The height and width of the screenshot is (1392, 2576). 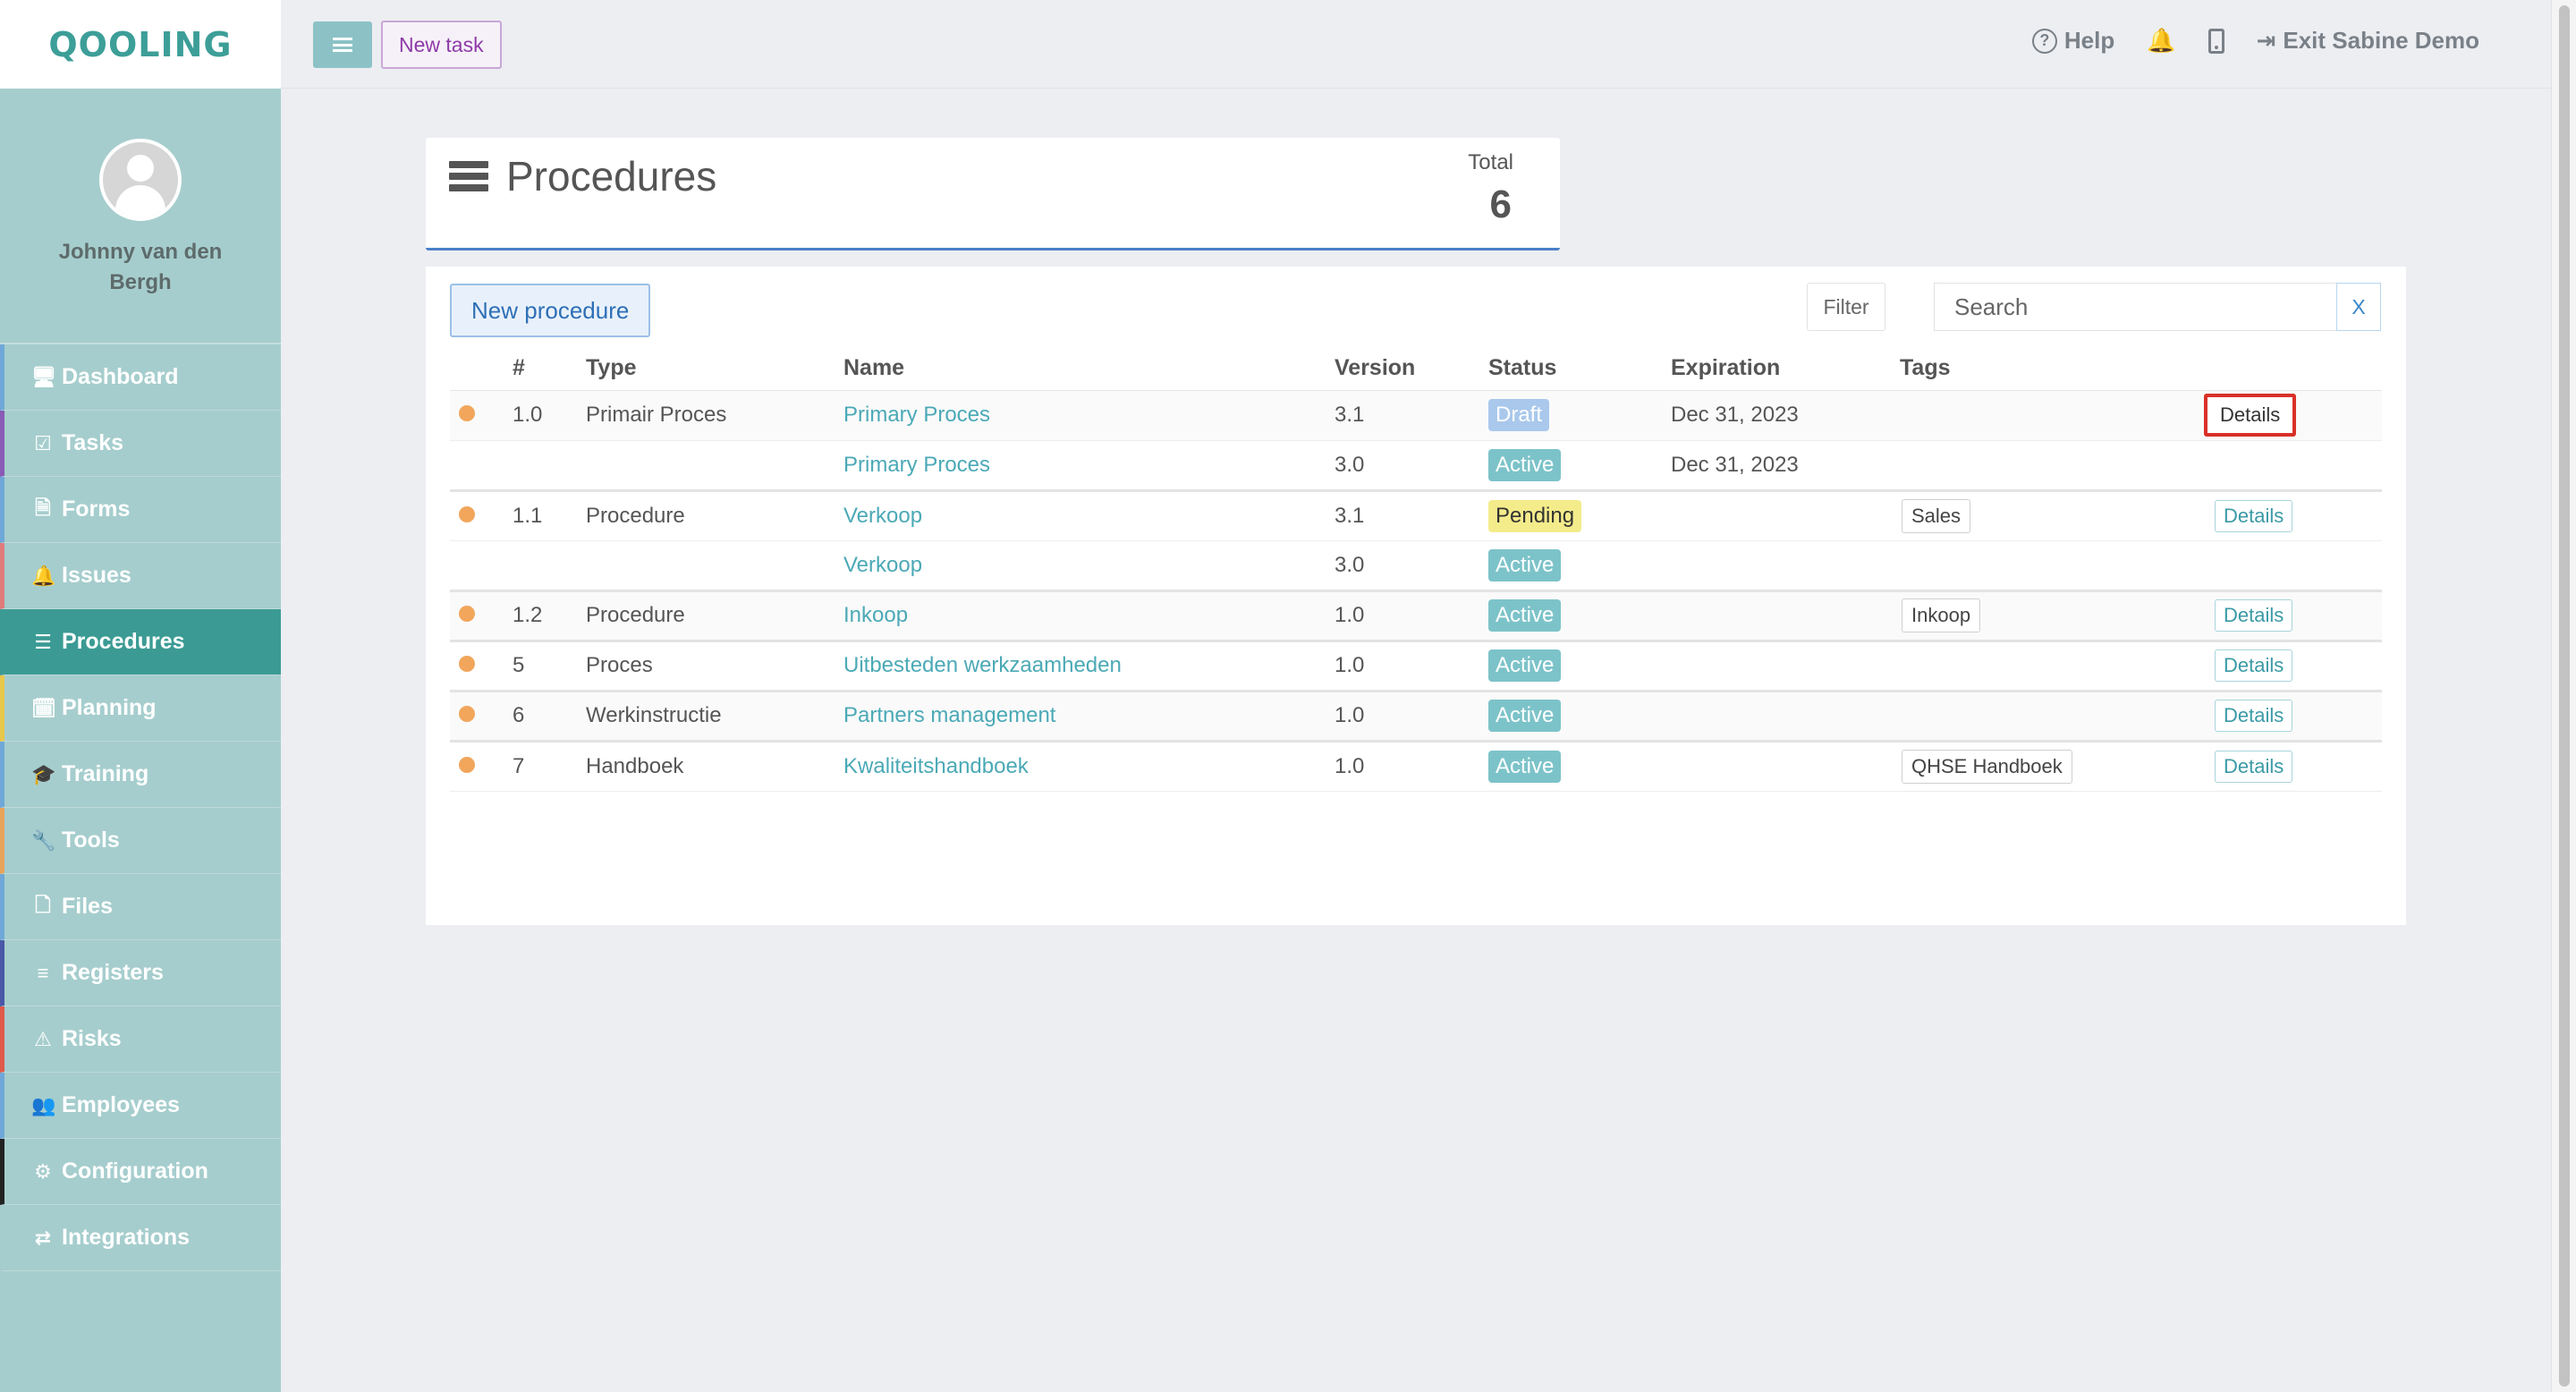 I want to click on column-header-name: Name, so click(x=1089, y=369).